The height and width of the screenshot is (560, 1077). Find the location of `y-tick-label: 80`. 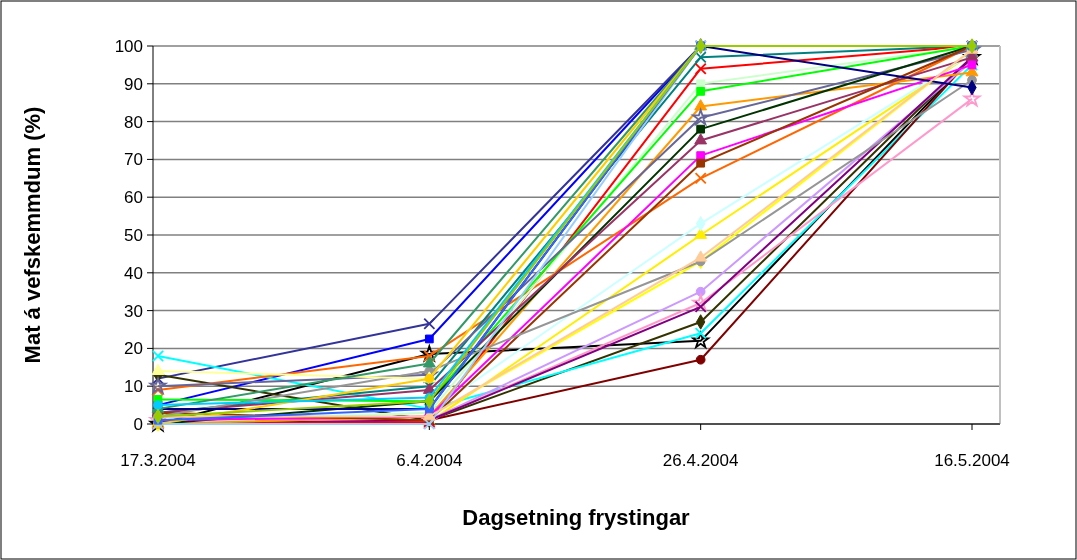

y-tick-label: 80 is located at coordinates (133, 122).